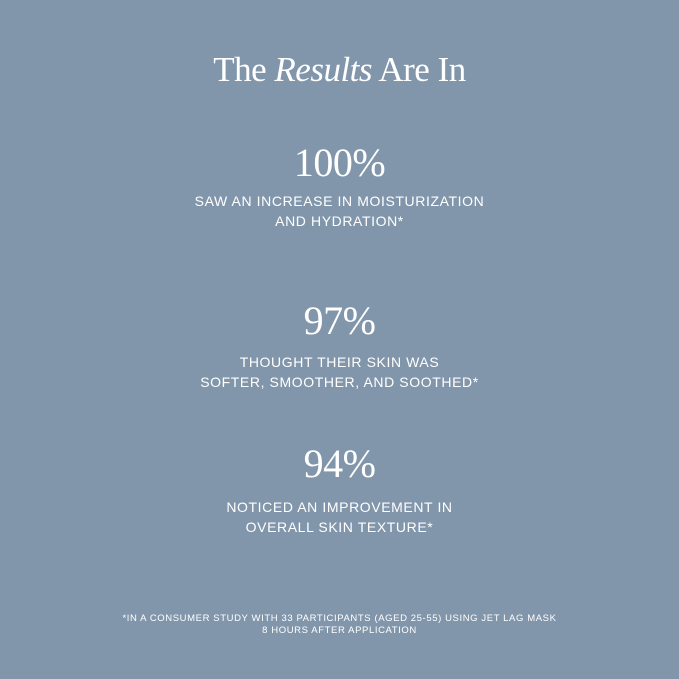 This screenshot has height=679, width=679. Describe the element at coordinates (422, 69) in the screenshot. I see `title-part2: Are In` at that location.